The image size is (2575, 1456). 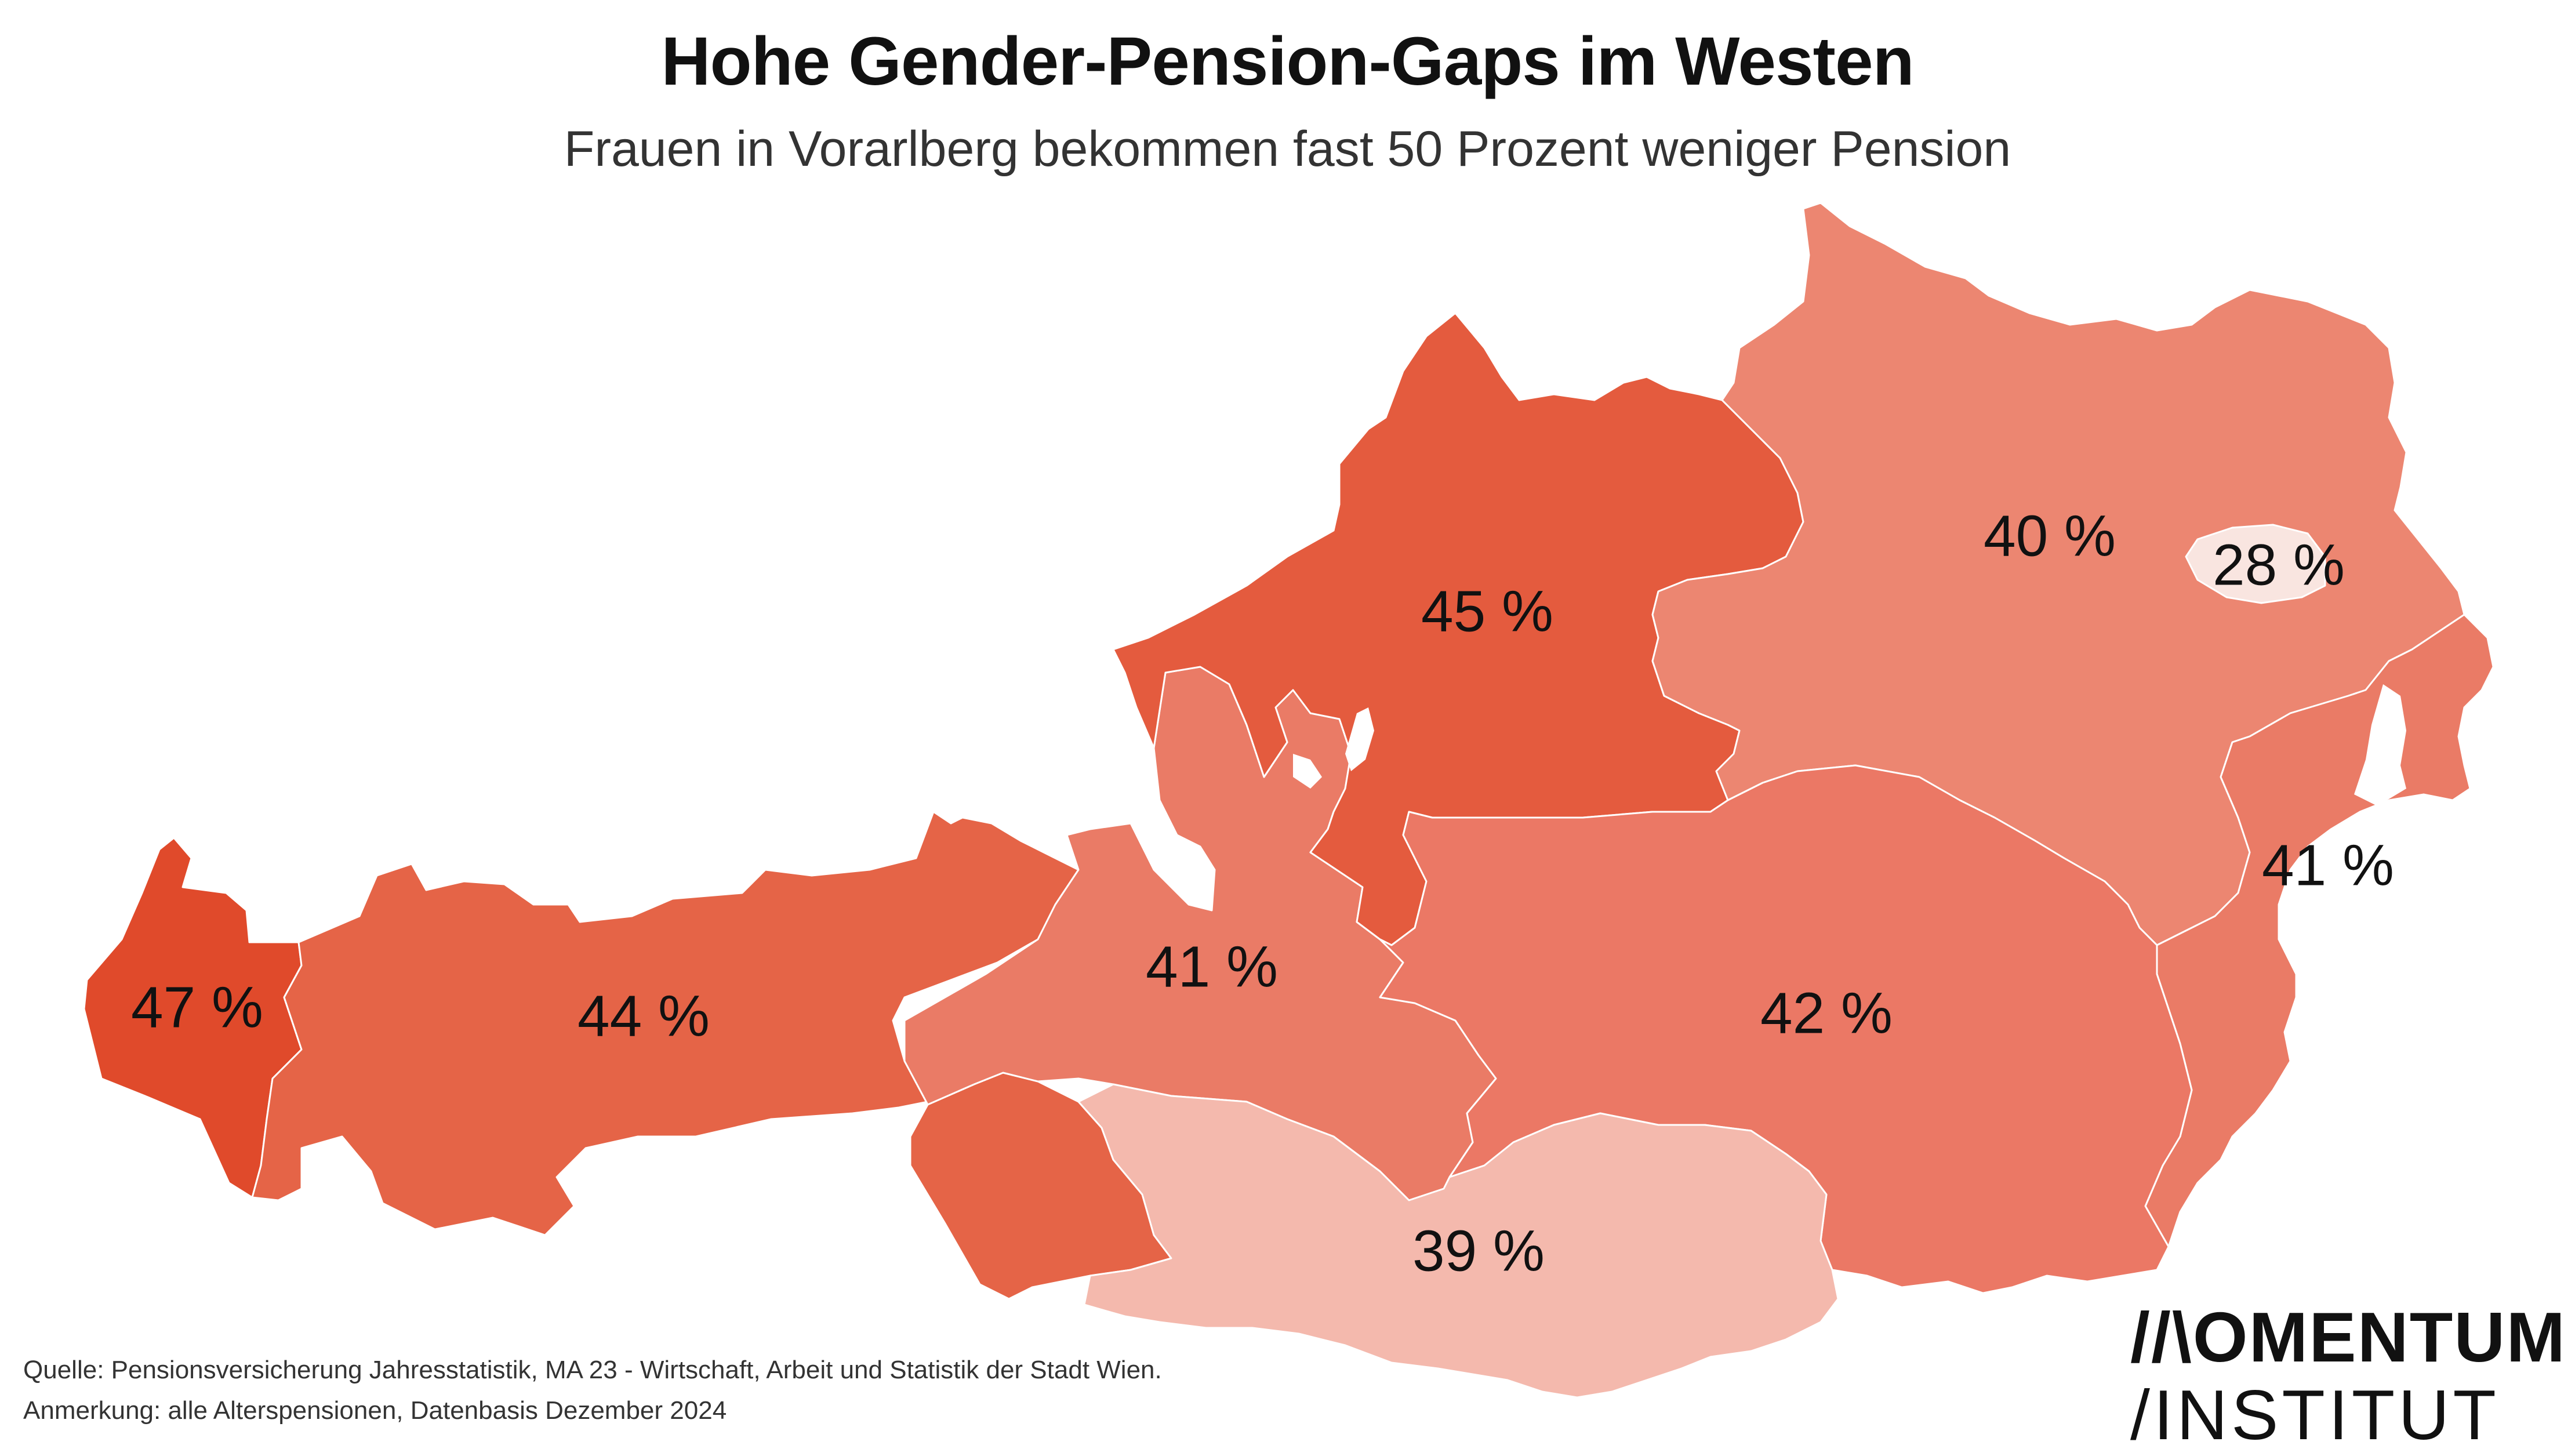 I want to click on momentum-institut-logo: //\OMENTUM /INSTITUT, so click(x=2348, y=1376).